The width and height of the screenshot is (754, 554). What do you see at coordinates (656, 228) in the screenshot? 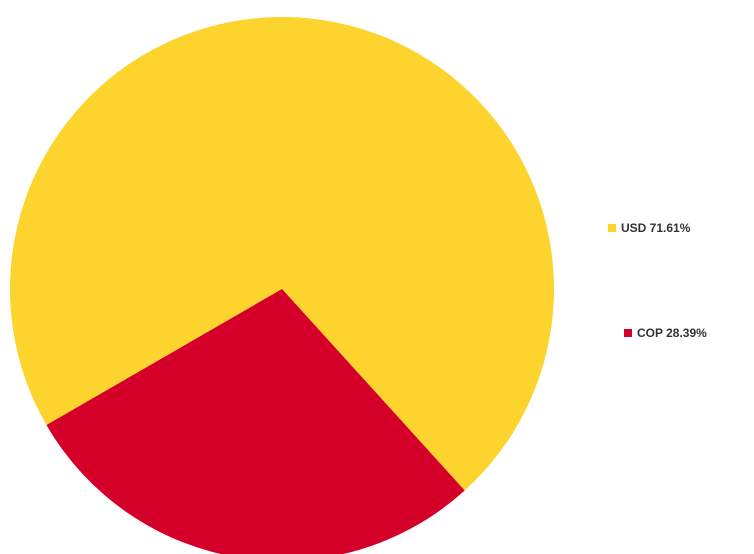
I see `legend-label-usd: USD 71.61%` at bounding box center [656, 228].